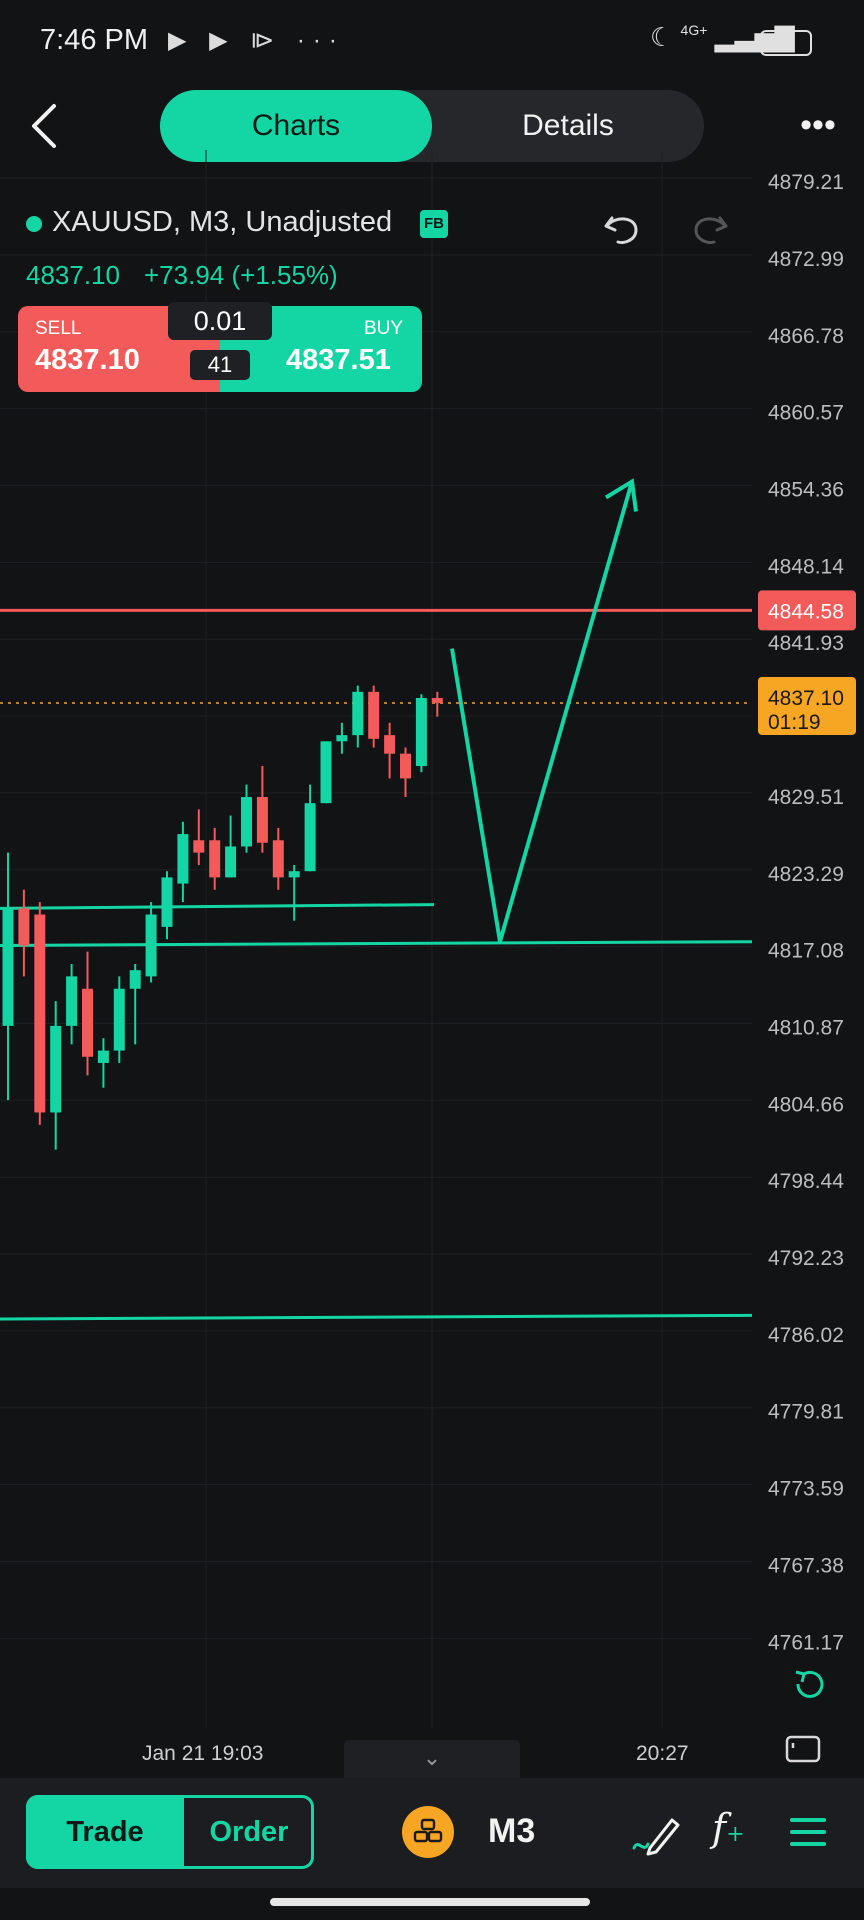  I want to click on price-axis-label: 4848.14, so click(806, 566).